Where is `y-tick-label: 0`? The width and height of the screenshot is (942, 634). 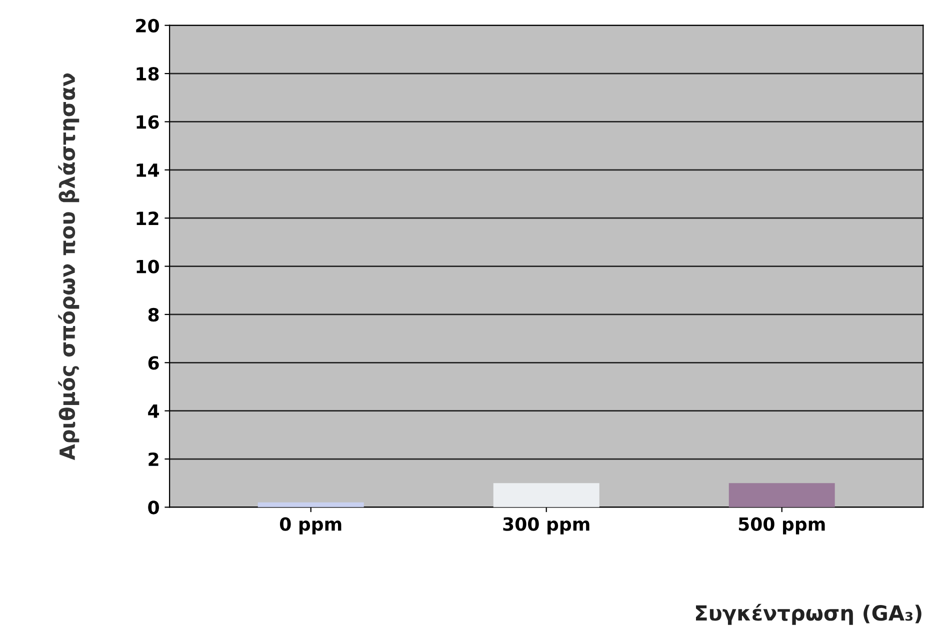
y-tick-label: 0 is located at coordinates (153, 507).